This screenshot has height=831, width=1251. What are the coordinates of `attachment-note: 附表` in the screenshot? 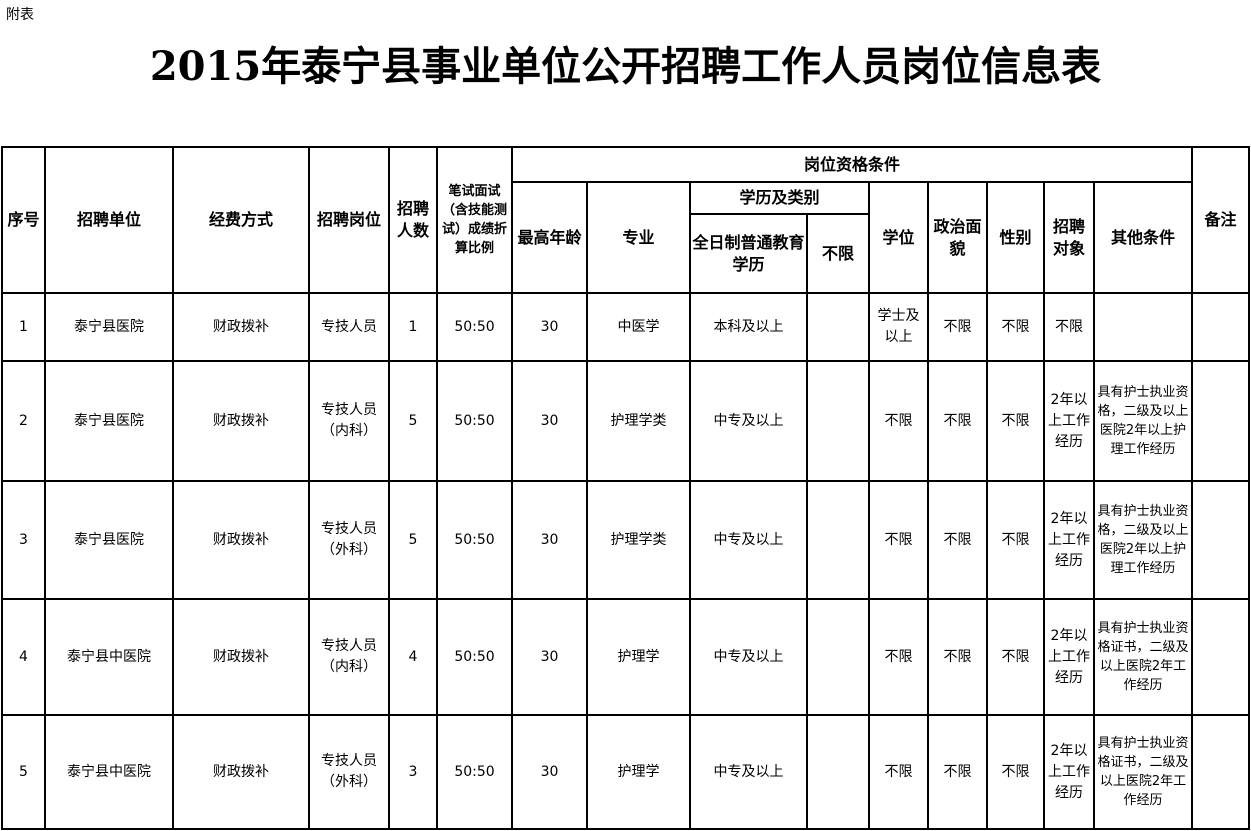 It's located at (20, 15).